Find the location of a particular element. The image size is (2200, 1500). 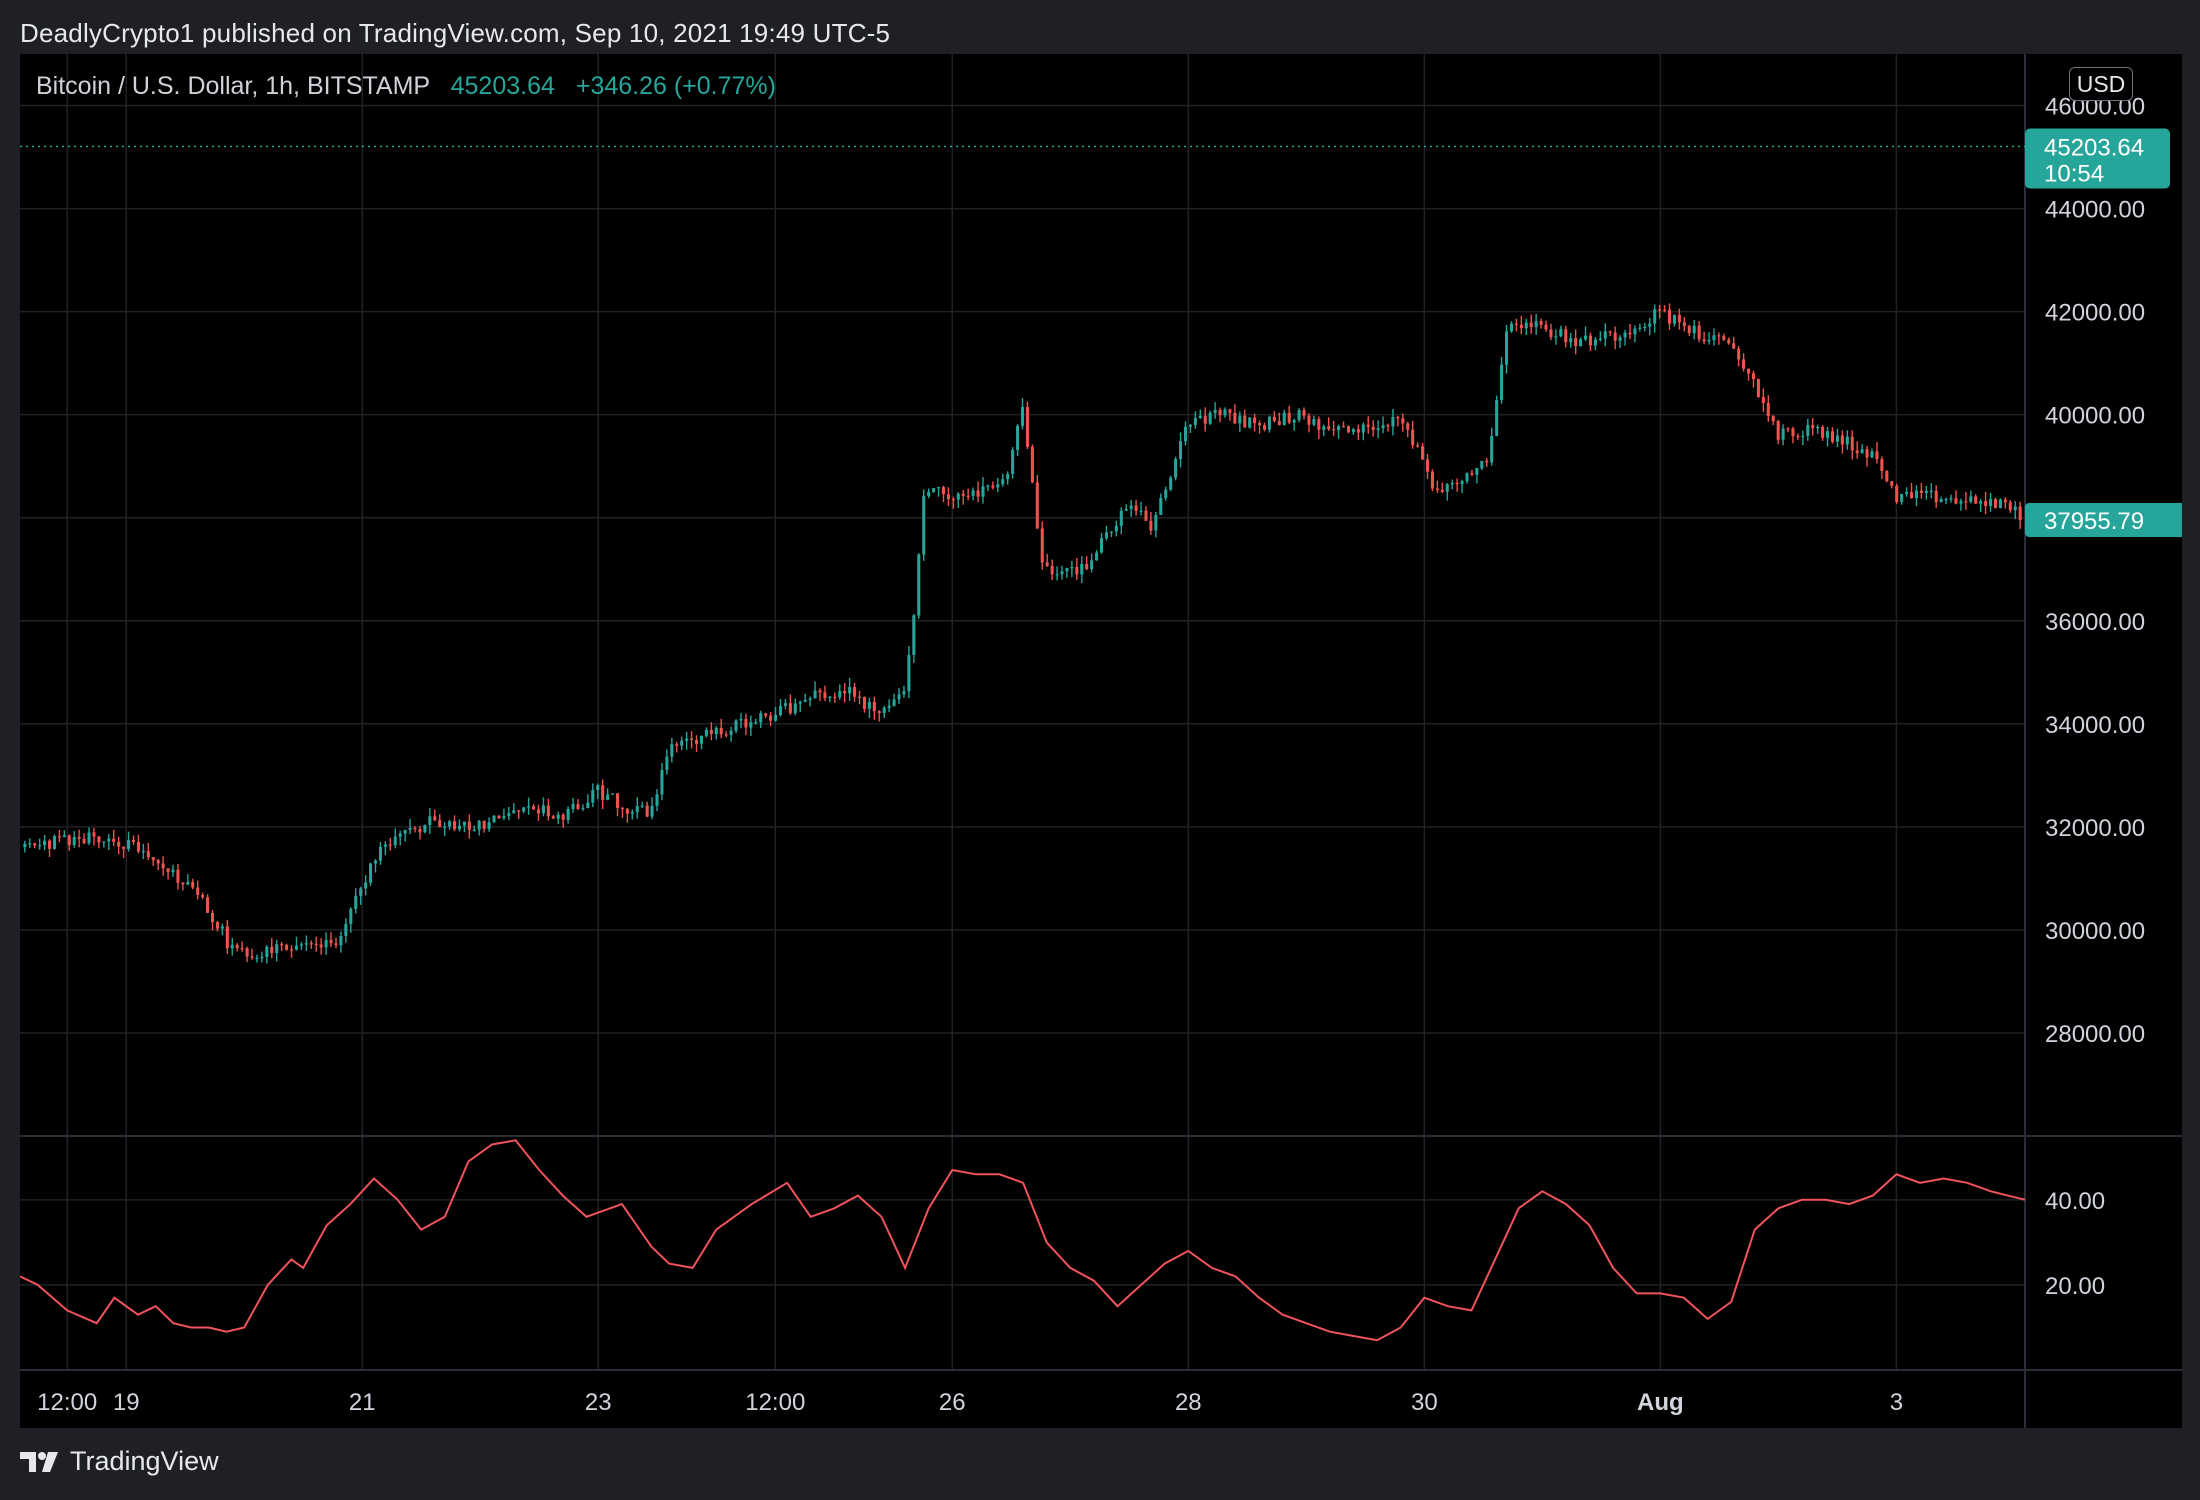

time-tick-label: 26 is located at coordinates (952, 1402).